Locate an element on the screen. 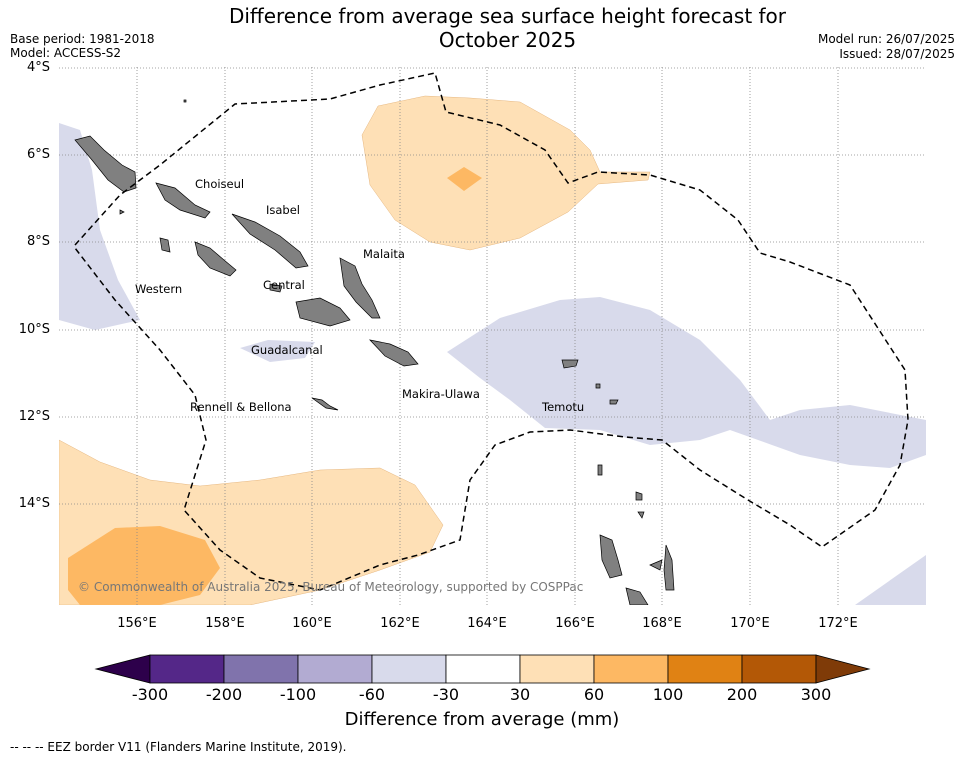 The width and height of the screenshot is (965, 758). colorbar-tick: -30 is located at coordinates (446, 694).